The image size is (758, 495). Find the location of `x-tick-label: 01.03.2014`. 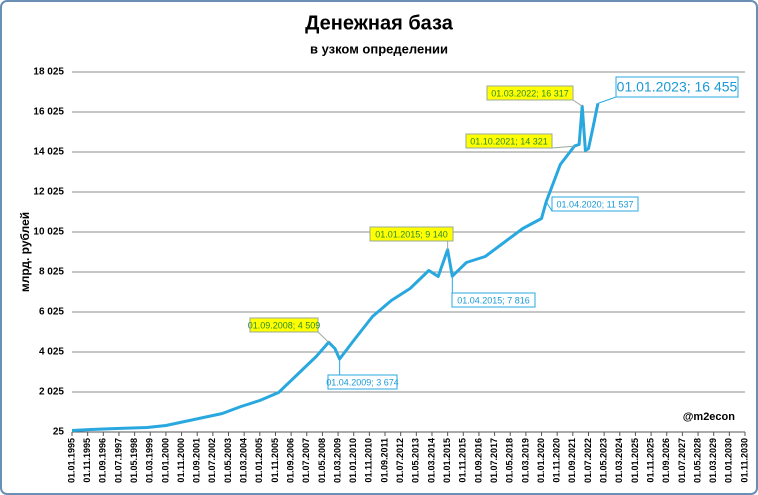

x-tick-label: 01.03.2014 is located at coordinates (431, 460).